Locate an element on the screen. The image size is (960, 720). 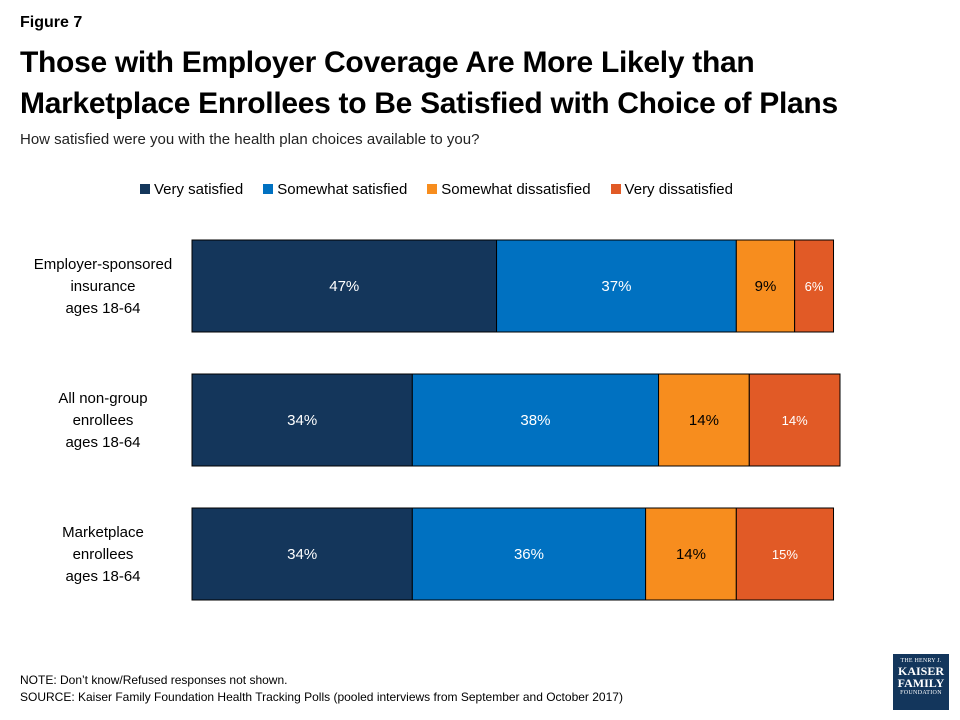
legend-item-somewhat-dissatisfied: Somewhat dissatisfied is located at coordinates (509, 189).